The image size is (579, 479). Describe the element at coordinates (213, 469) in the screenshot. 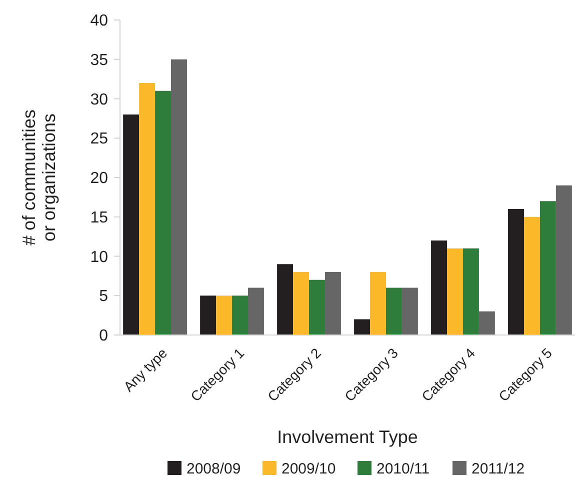

I see `legend-label: 2008/09` at that location.